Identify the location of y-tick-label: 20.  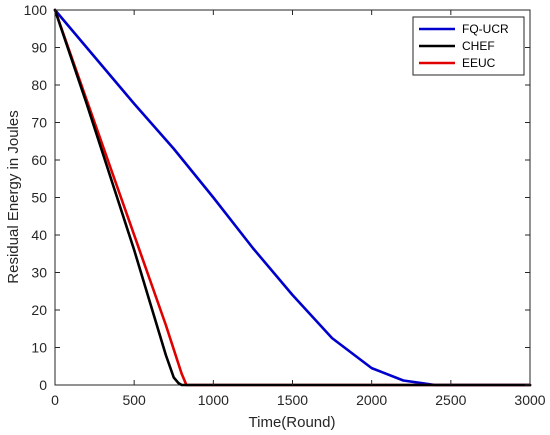
(39, 310).